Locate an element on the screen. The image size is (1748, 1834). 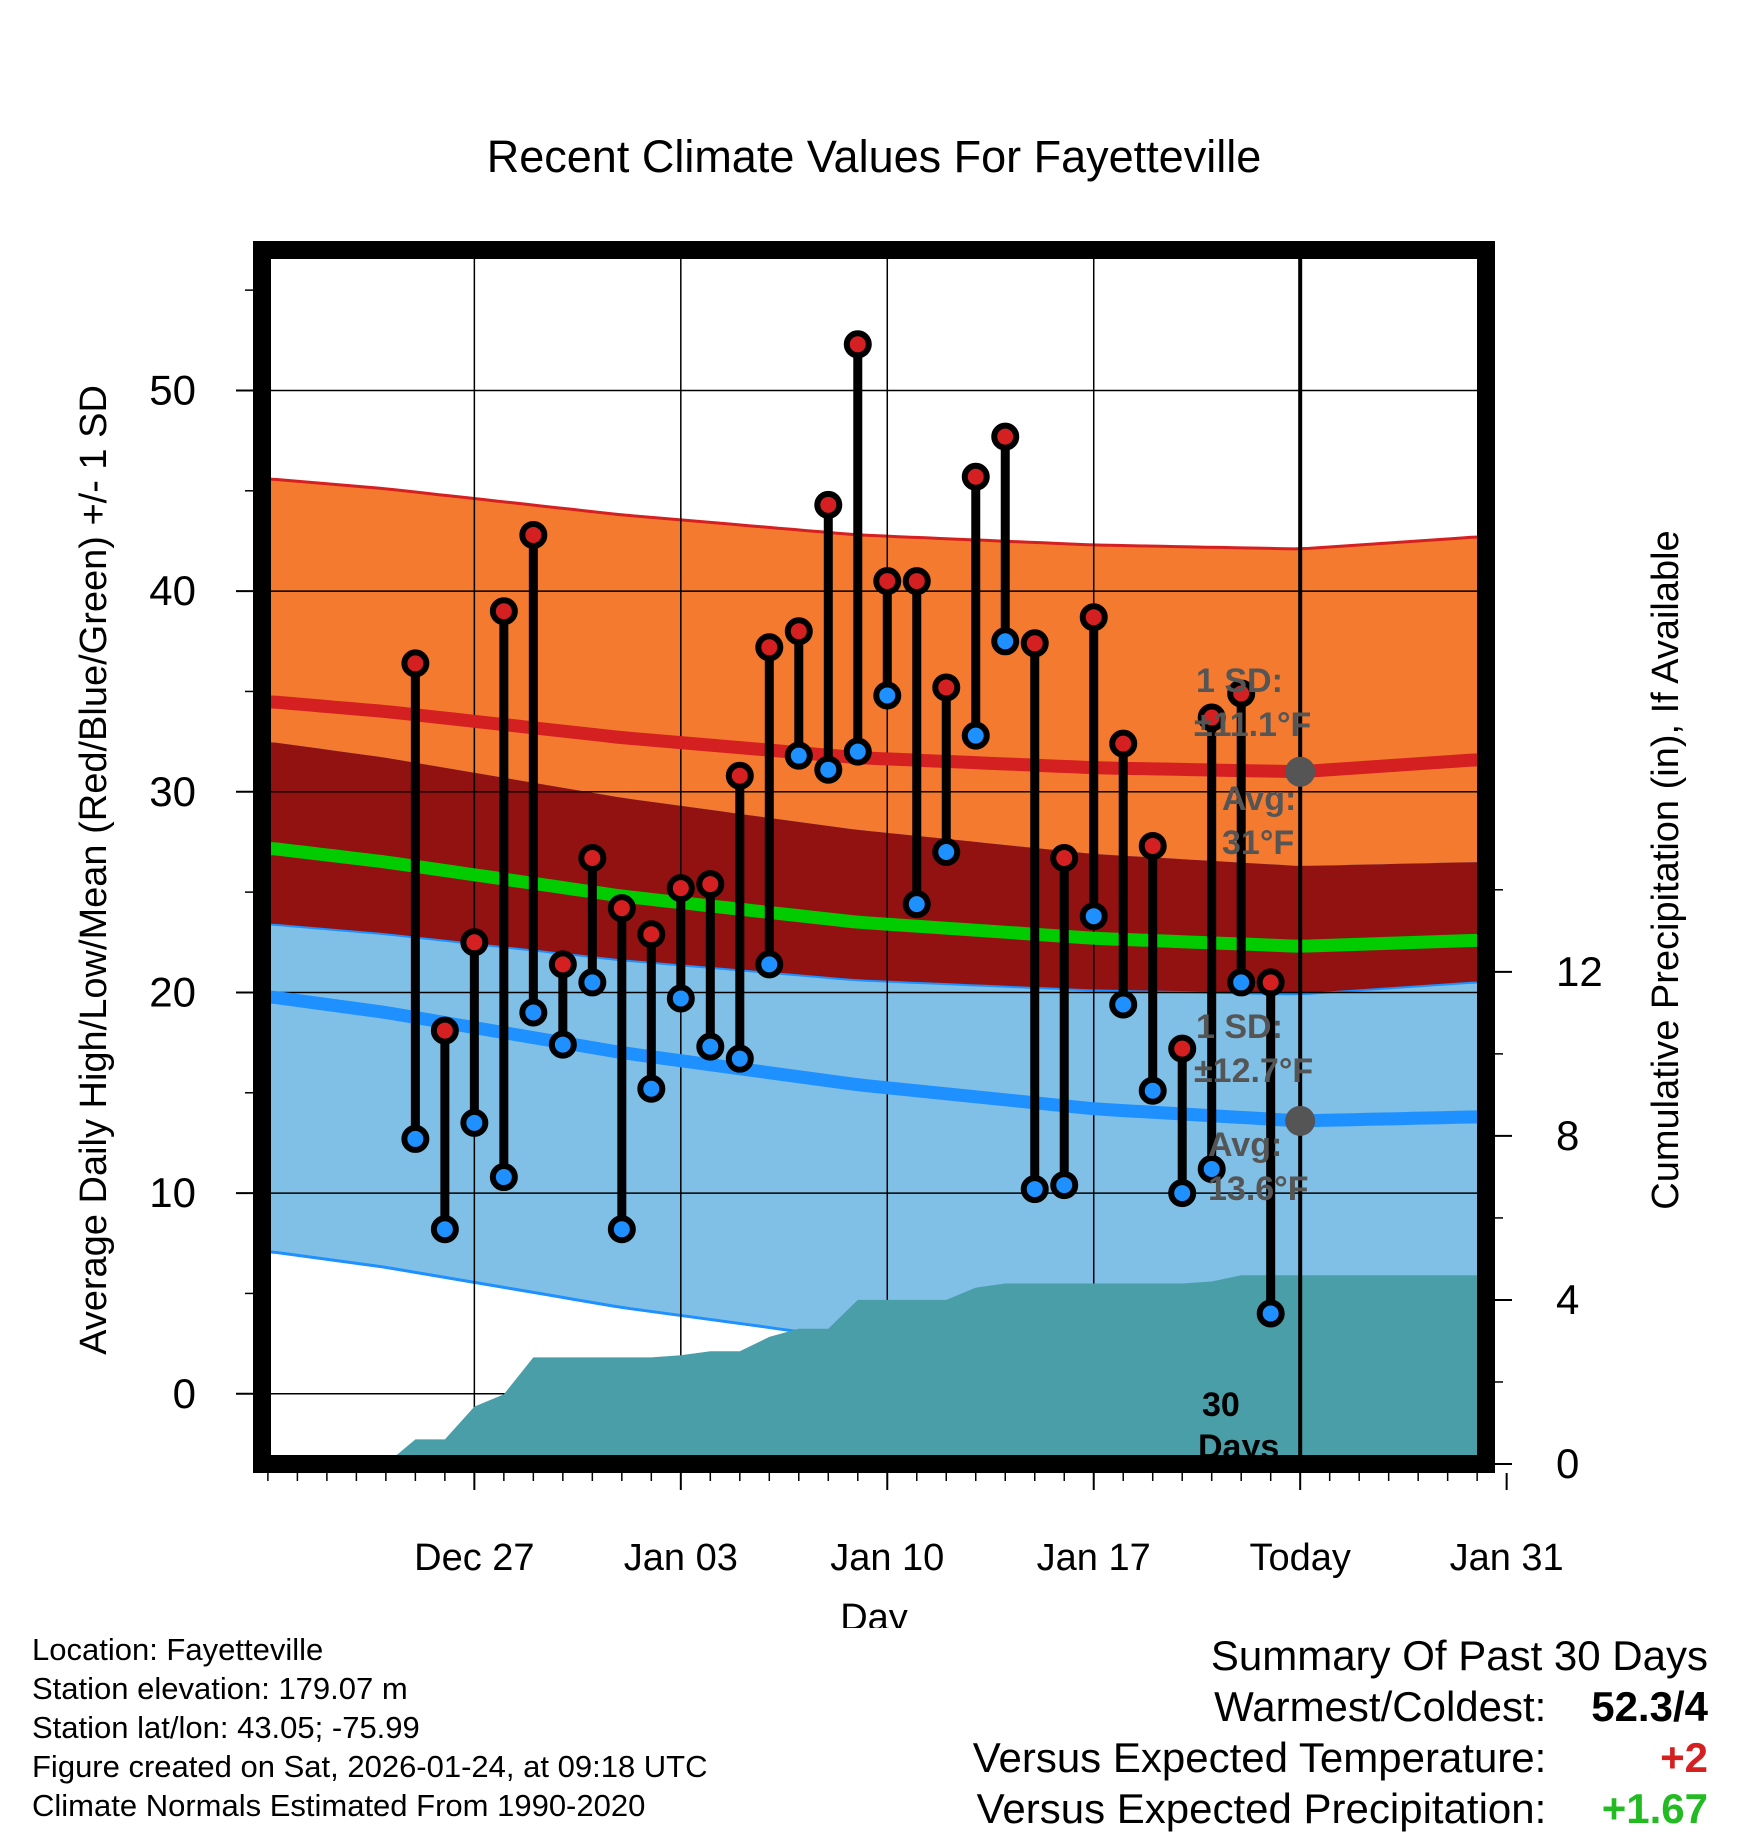
low-sd-value: ±12.7°F is located at coordinates (1253, 1071).